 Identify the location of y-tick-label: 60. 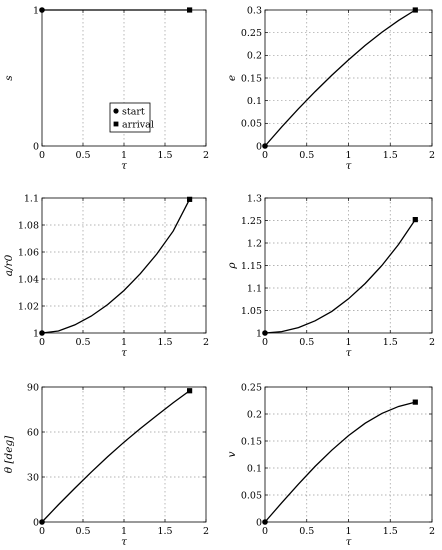
(33, 432).